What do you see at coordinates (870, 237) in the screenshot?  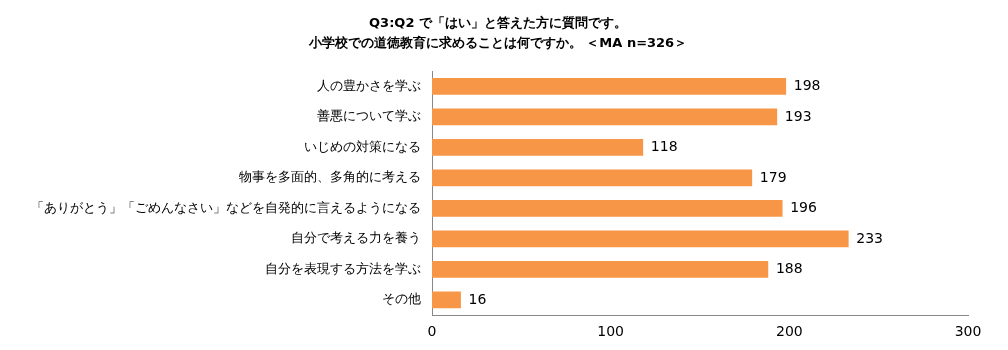 I see `data-label: 233` at bounding box center [870, 237].